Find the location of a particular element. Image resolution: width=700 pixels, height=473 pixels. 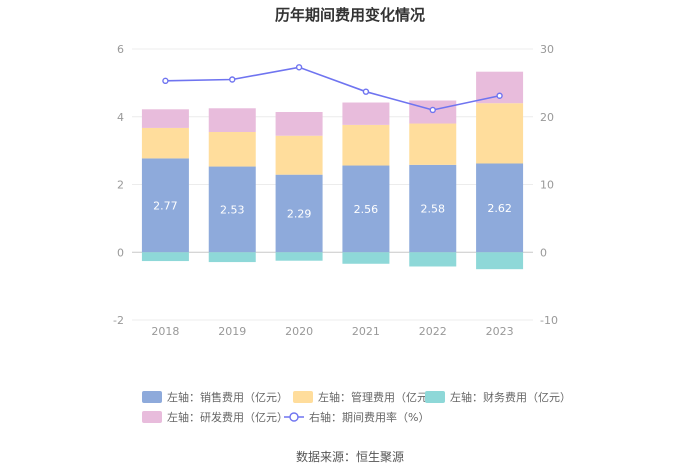

legend-label: 左轴：管理费用（亿元） is located at coordinates (378, 397).